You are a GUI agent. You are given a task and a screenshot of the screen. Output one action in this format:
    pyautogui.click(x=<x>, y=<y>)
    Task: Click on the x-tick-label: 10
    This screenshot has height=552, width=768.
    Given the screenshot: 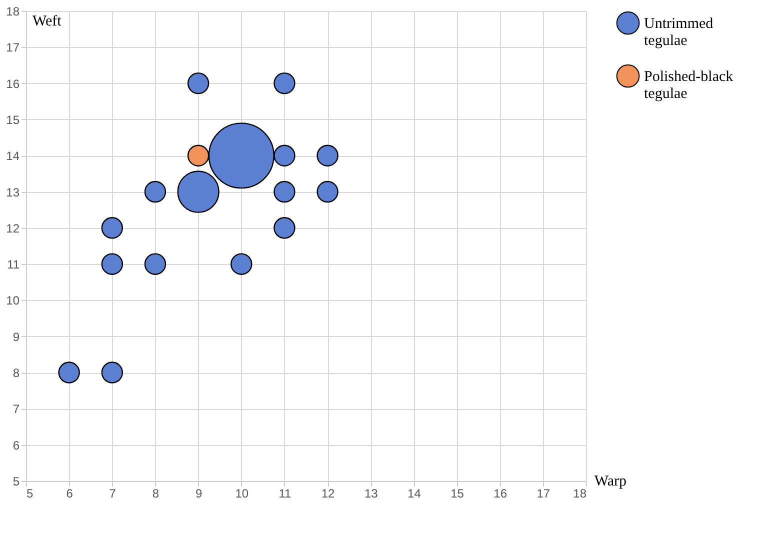 What is the action you would take?
    pyautogui.click(x=242, y=493)
    